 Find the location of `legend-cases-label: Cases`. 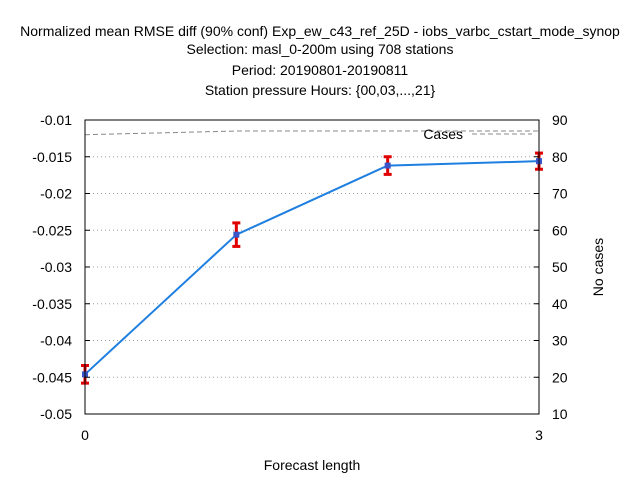

legend-cases-label: Cases is located at coordinates (443, 134).